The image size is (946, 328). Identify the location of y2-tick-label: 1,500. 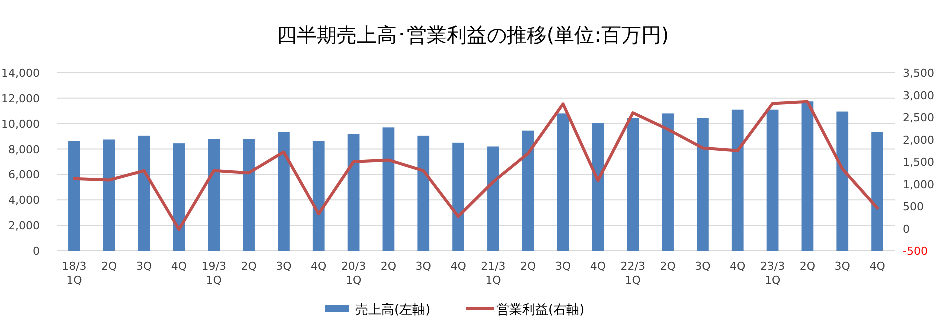
(918, 162).